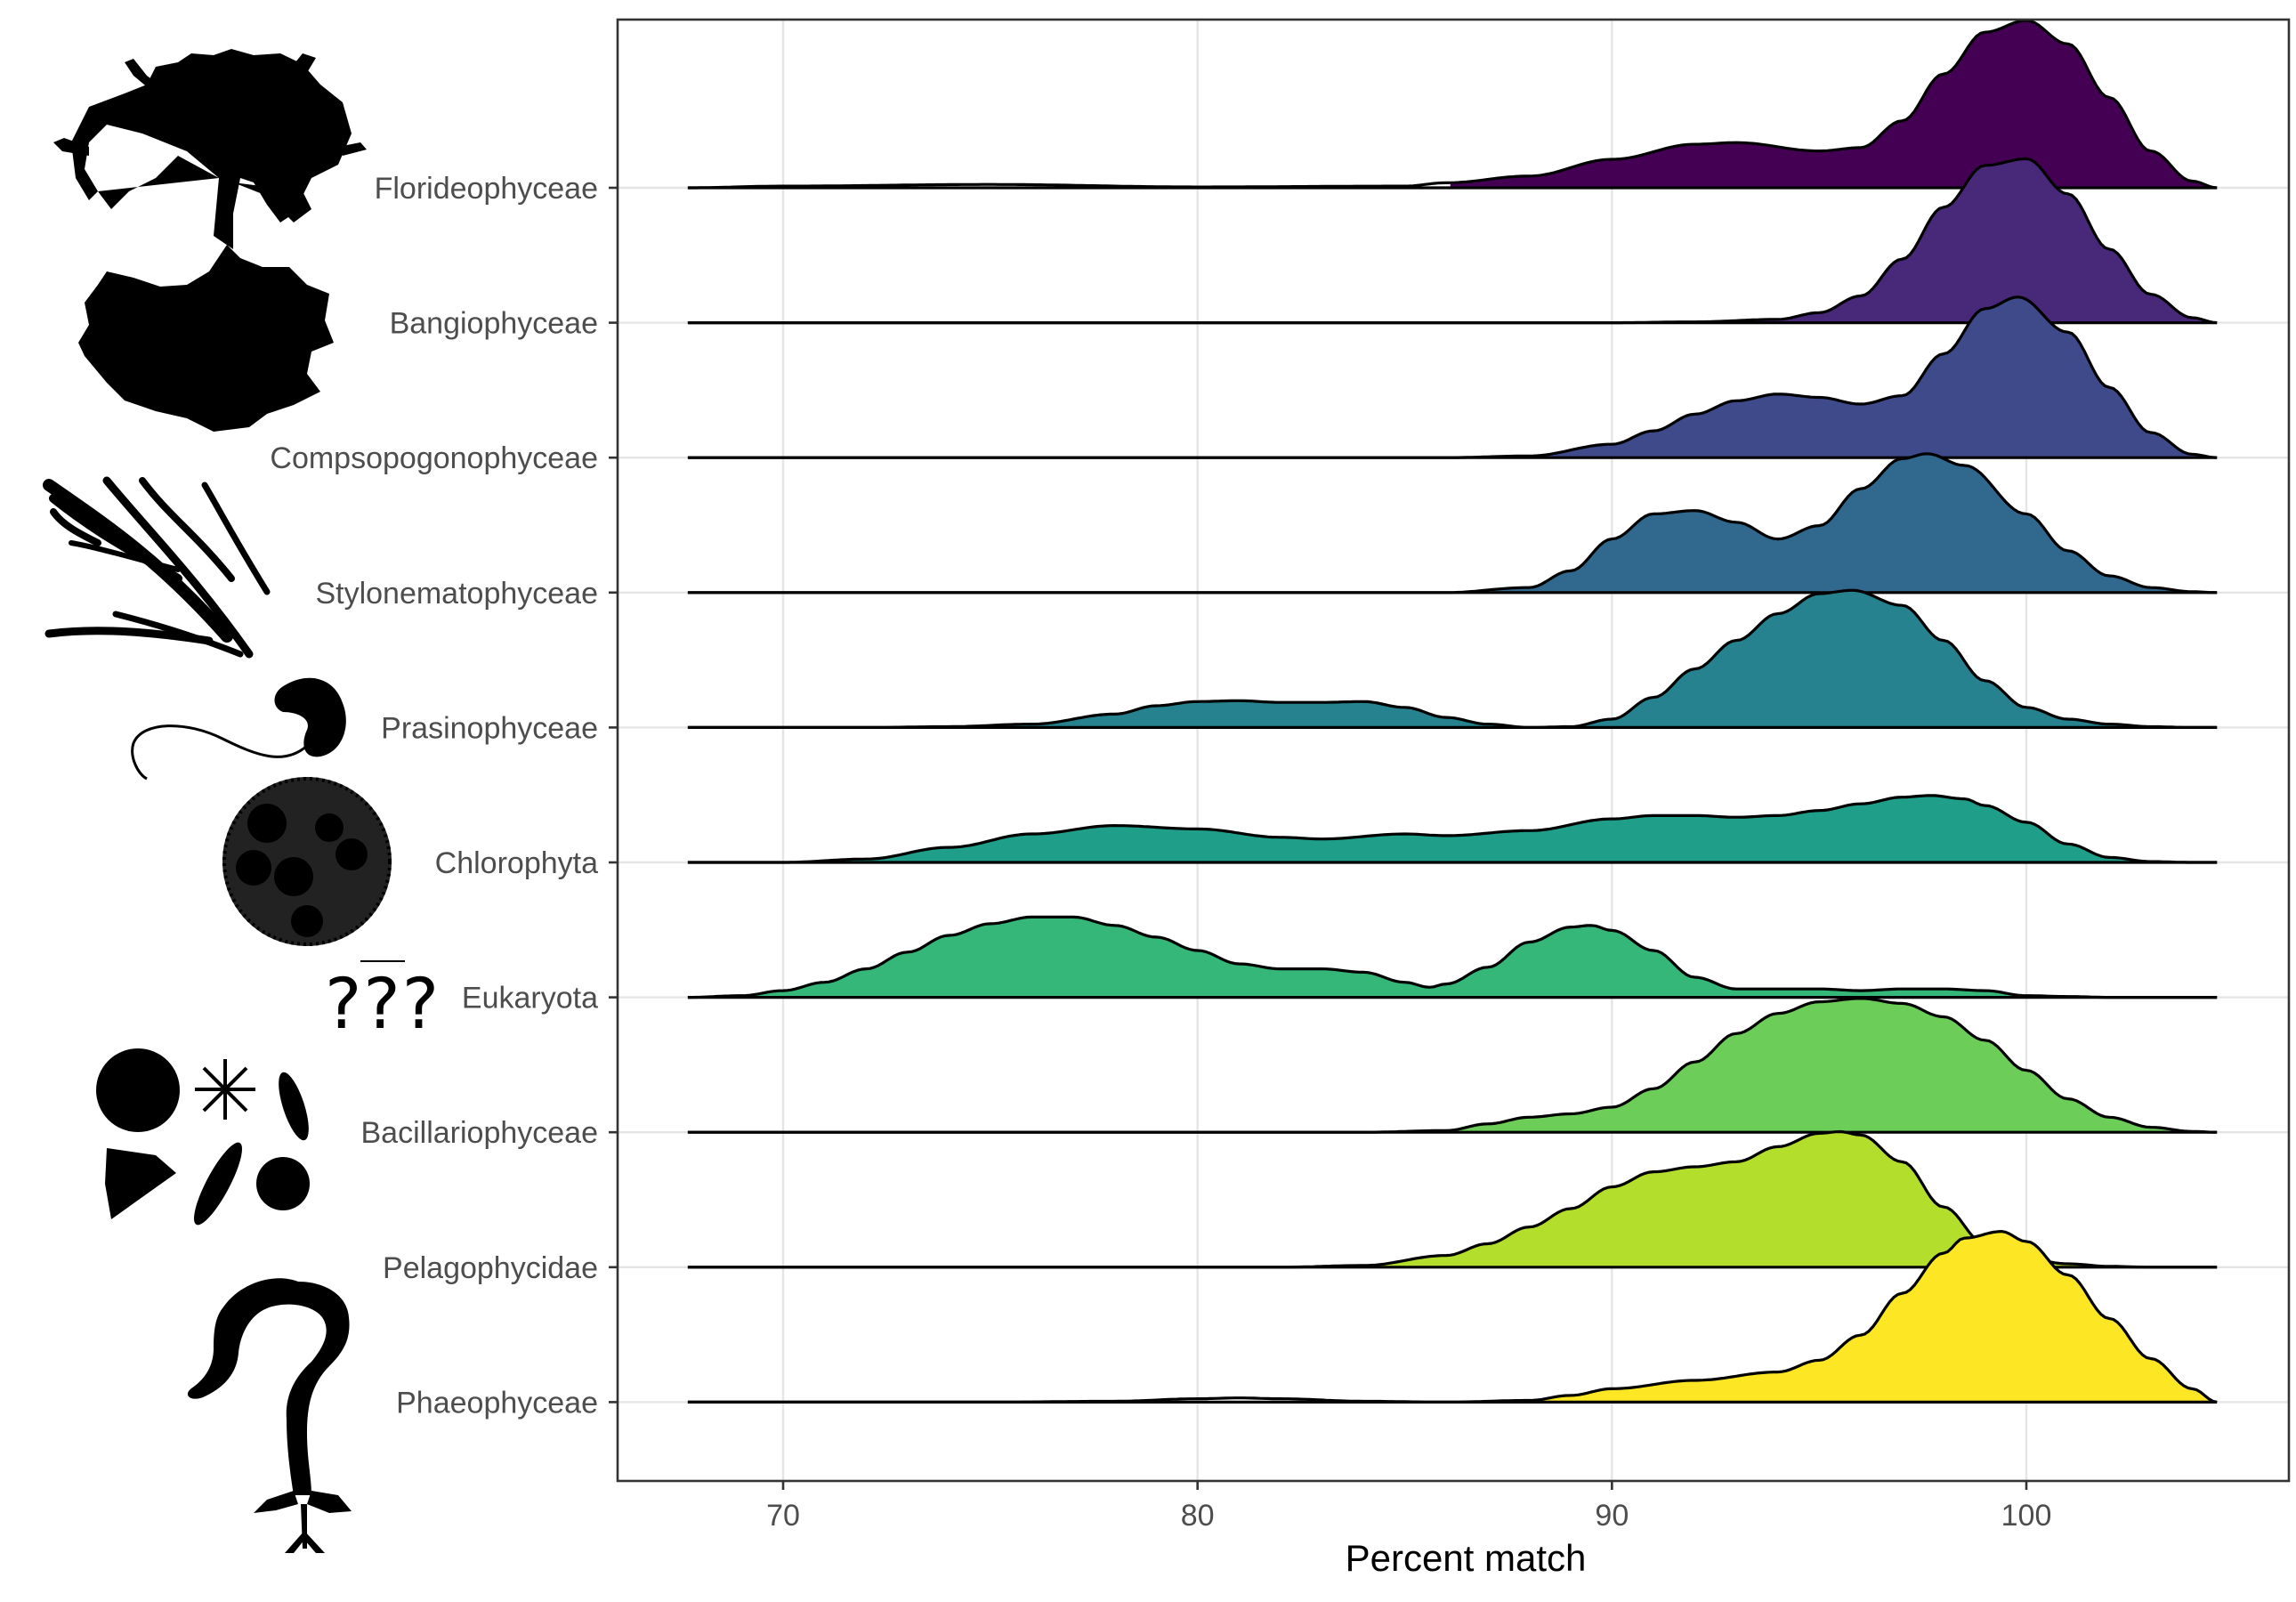 The image size is (2296, 1602). What do you see at coordinates (383, 1005) in the screenshot?
I see `unknown-marker: ???` at bounding box center [383, 1005].